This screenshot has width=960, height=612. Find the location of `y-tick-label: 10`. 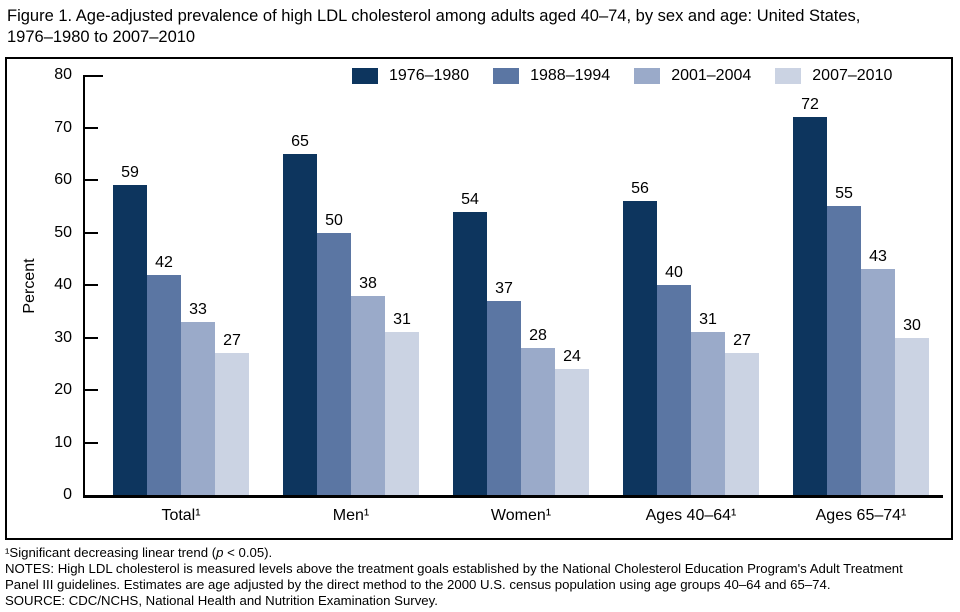

y-tick-label: 10 is located at coordinates (63, 442).